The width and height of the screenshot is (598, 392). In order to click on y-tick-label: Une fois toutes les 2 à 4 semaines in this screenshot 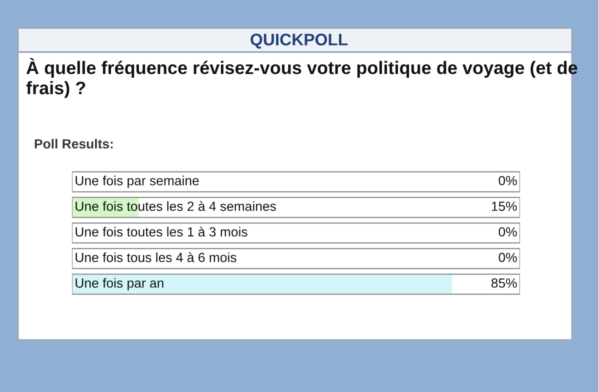, I will do `click(176, 206)`.